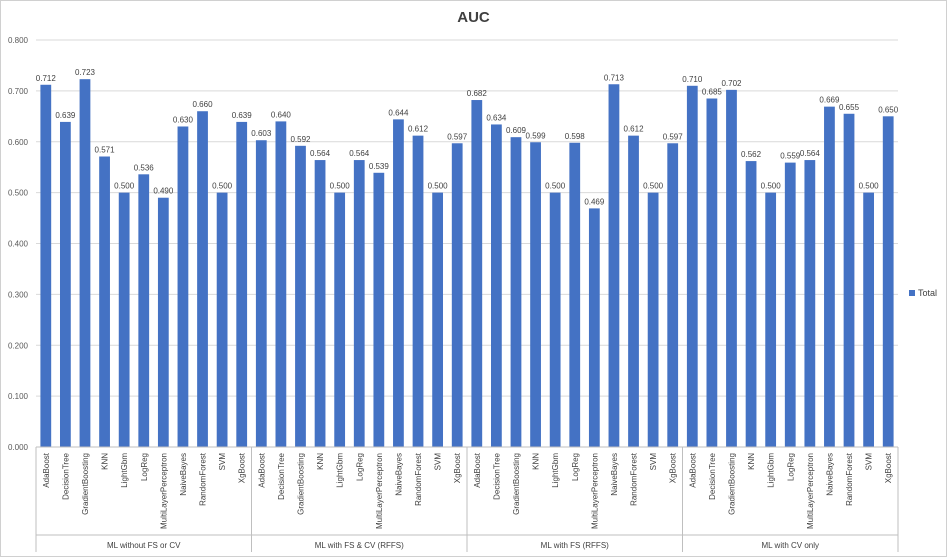  I want to click on data-label: 0.599, so click(536, 135).